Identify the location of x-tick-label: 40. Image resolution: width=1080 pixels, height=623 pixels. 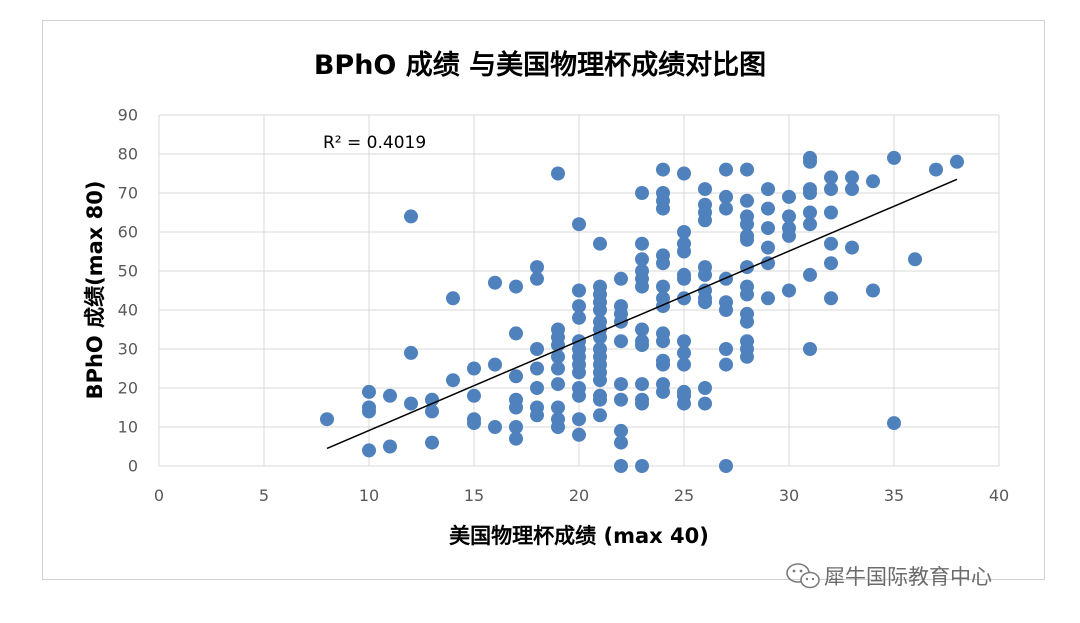
(999, 495).